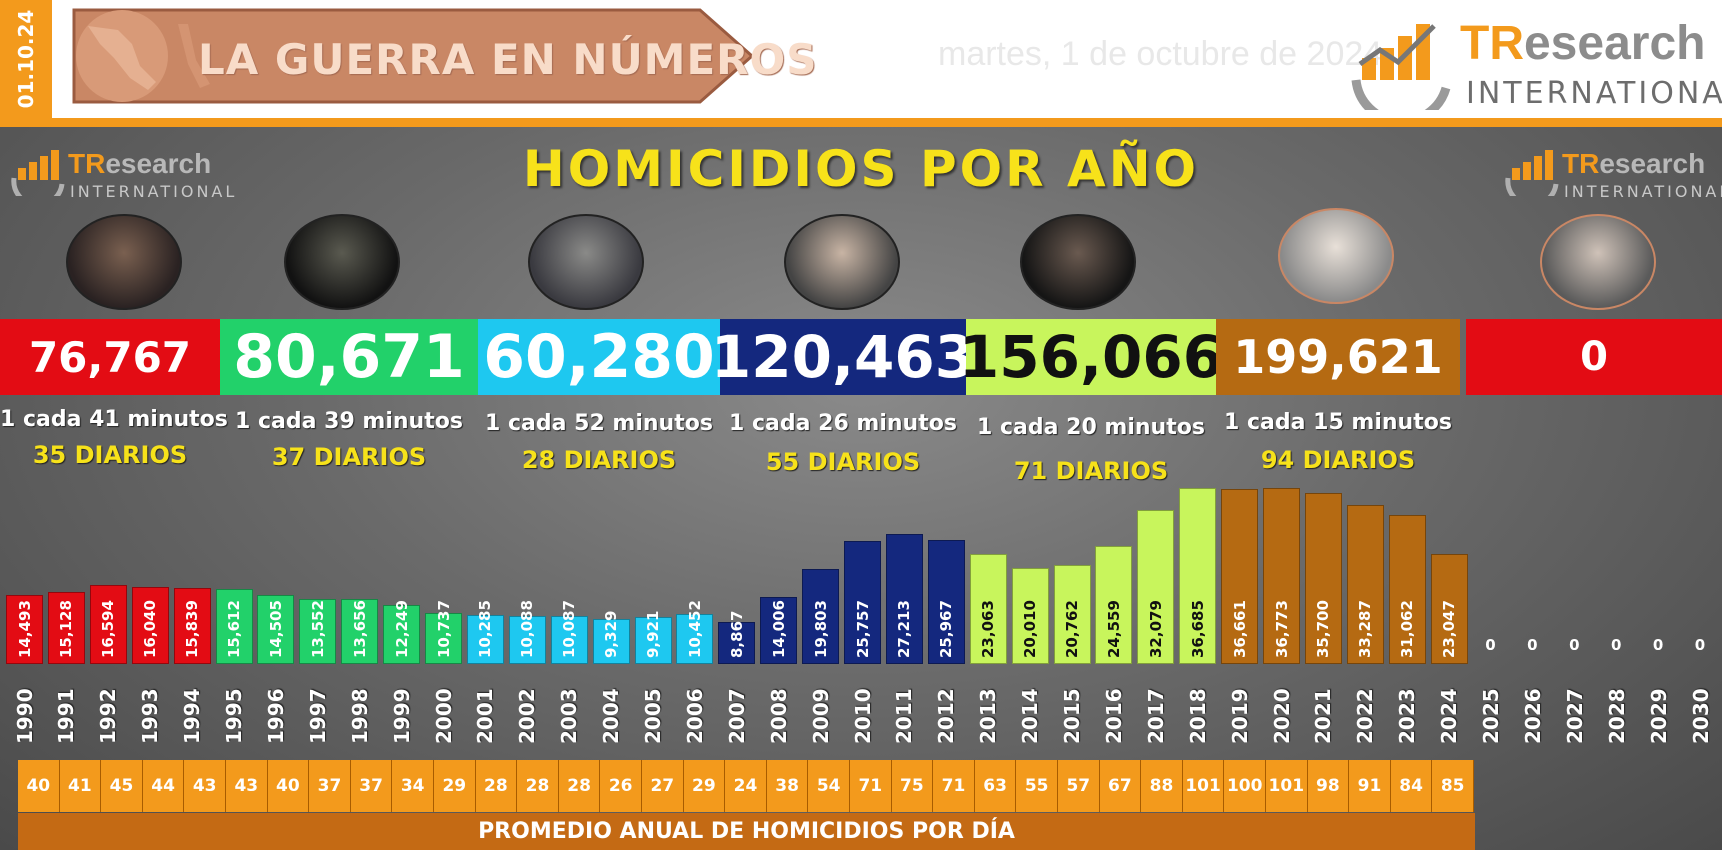  Describe the element at coordinates (1072, 716) in the screenshot. I see `year-tick-label: 2015` at that location.